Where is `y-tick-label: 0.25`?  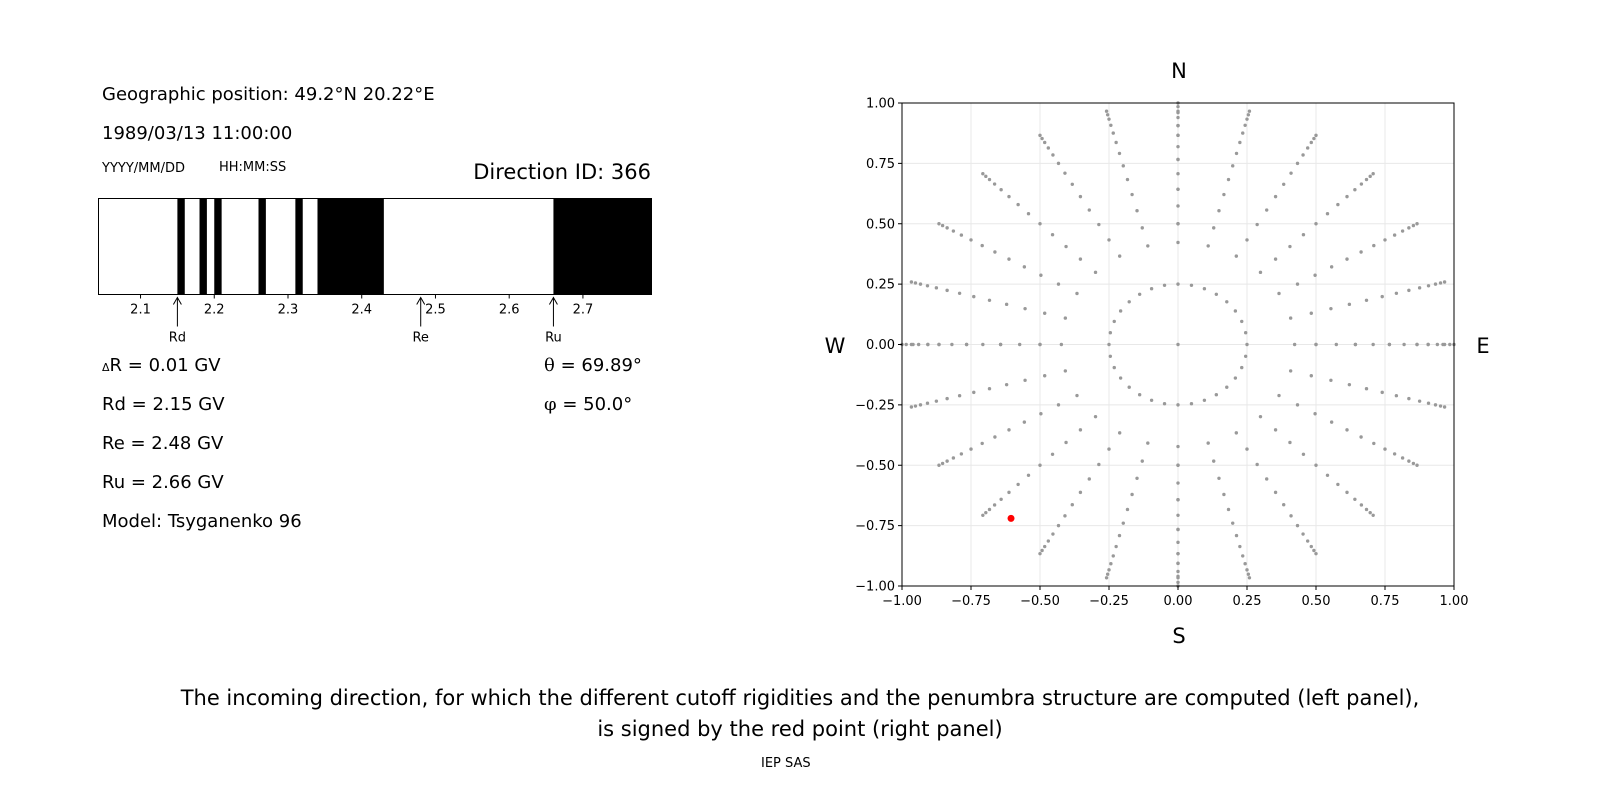
y-tick-label: 0.25 is located at coordinates (880, 285).